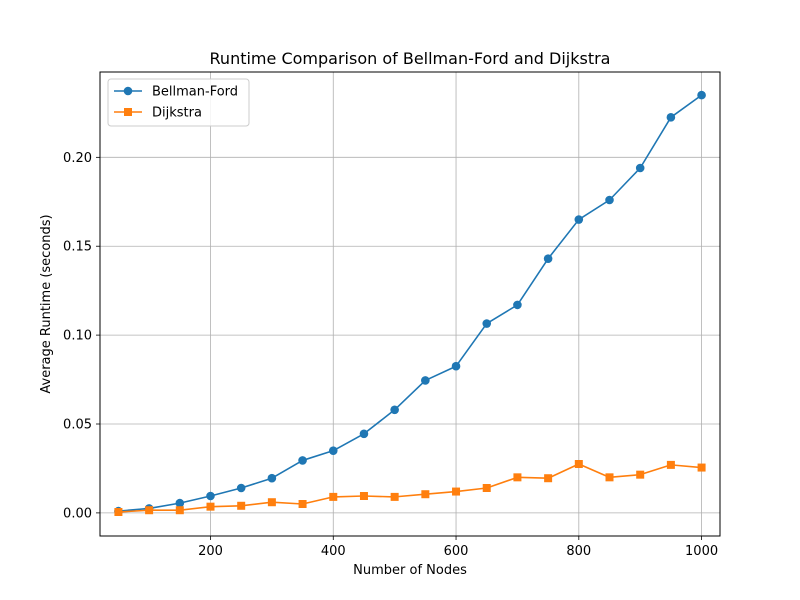 The width and height of the screenshot is (800, 600). What do you see at coordinates (77, 247) in the screenshot?
I see `y-tick-label: 0.15` at bounding box center [77, 247].